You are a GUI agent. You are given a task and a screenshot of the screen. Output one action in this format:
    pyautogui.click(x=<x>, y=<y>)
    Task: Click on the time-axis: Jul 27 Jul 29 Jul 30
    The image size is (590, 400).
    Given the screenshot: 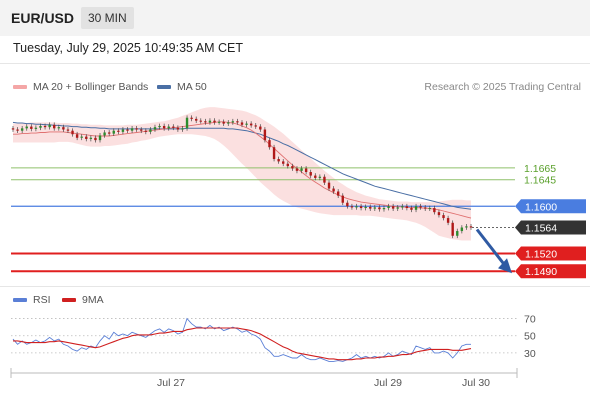 What is the action you would take?
    pyautogui.click(x=264, y=378)
    